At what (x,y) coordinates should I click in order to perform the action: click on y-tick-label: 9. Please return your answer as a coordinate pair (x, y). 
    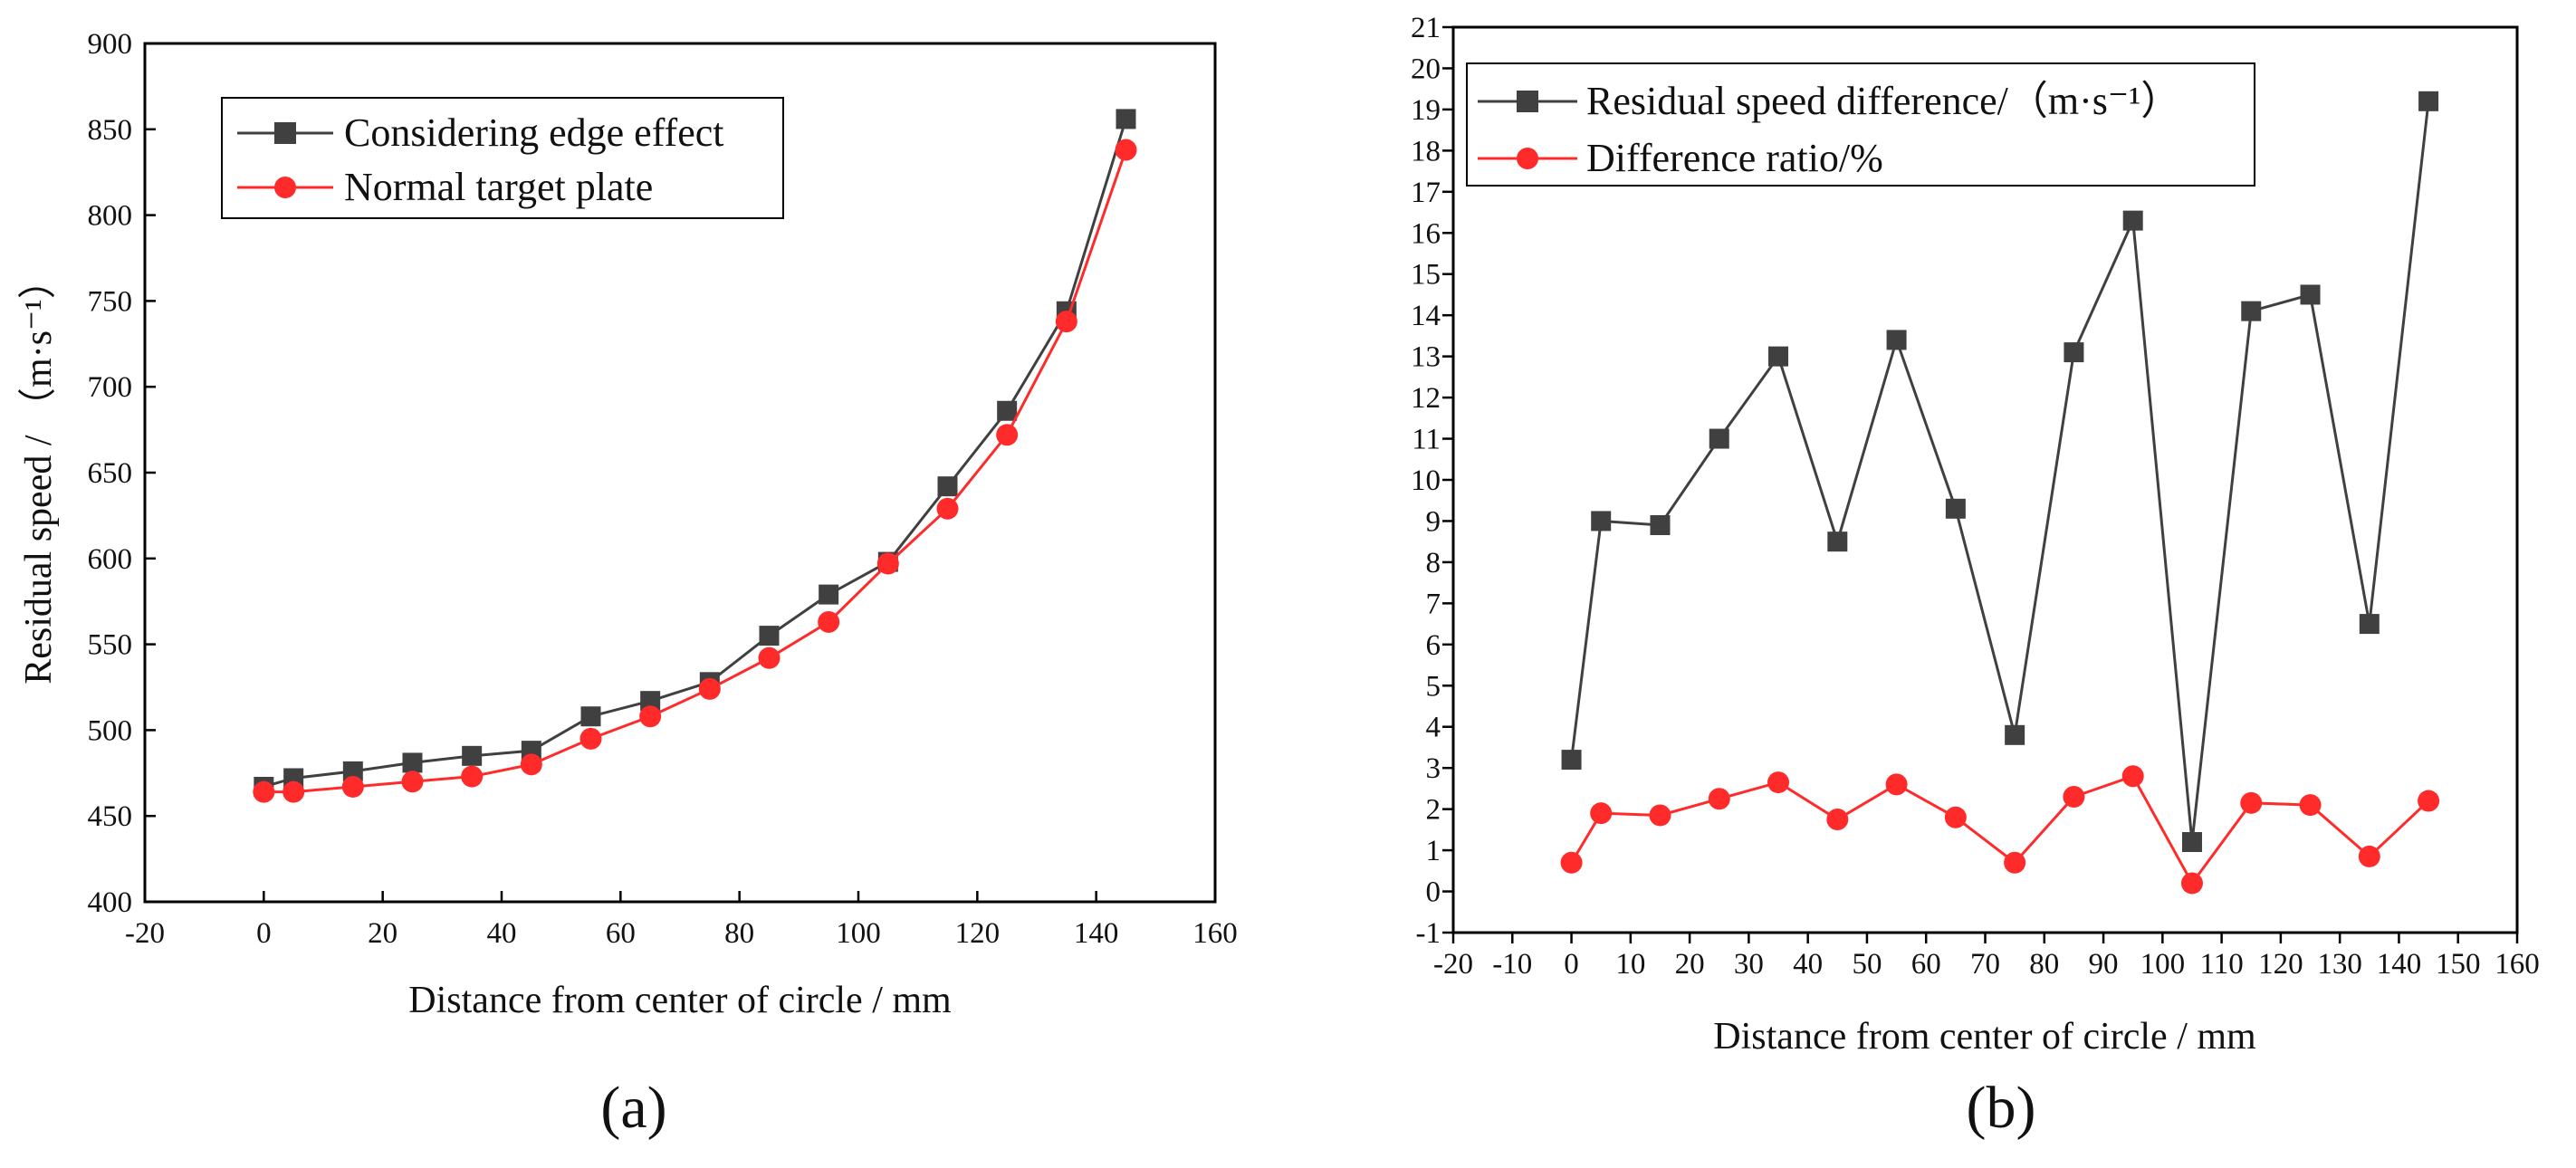
    Looking at the image, I should click on (1433, 521).